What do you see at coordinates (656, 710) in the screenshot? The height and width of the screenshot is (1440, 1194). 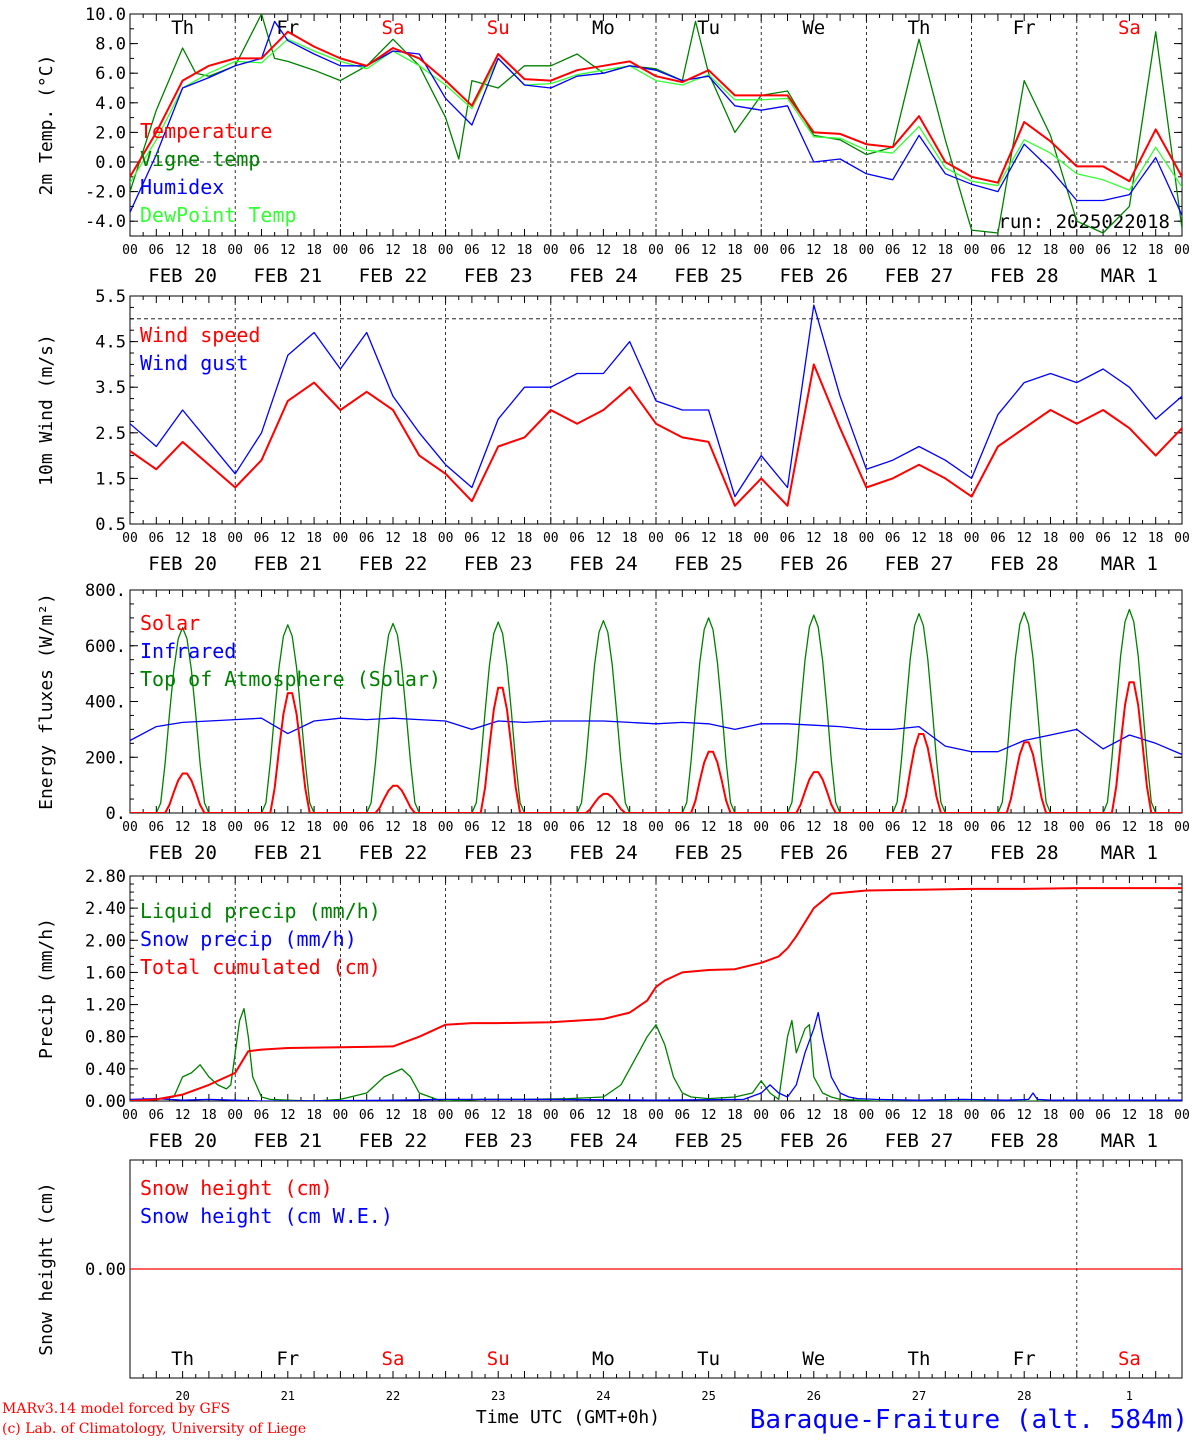 I see `series-line-top-of-atmosphere-solar` at bounding box center [656, 710].